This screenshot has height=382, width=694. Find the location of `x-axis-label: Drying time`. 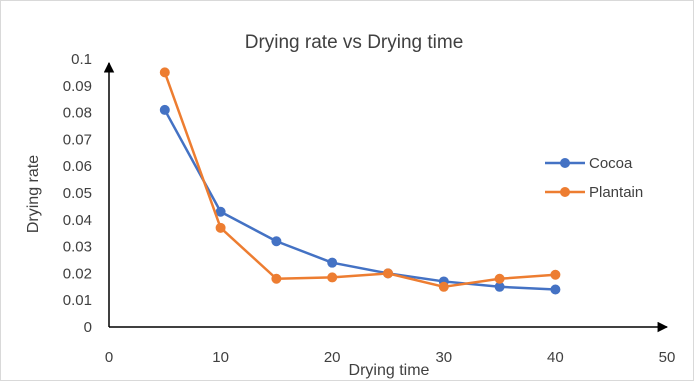

x-axis-label: Drying time is located at coordinates (389, 370).